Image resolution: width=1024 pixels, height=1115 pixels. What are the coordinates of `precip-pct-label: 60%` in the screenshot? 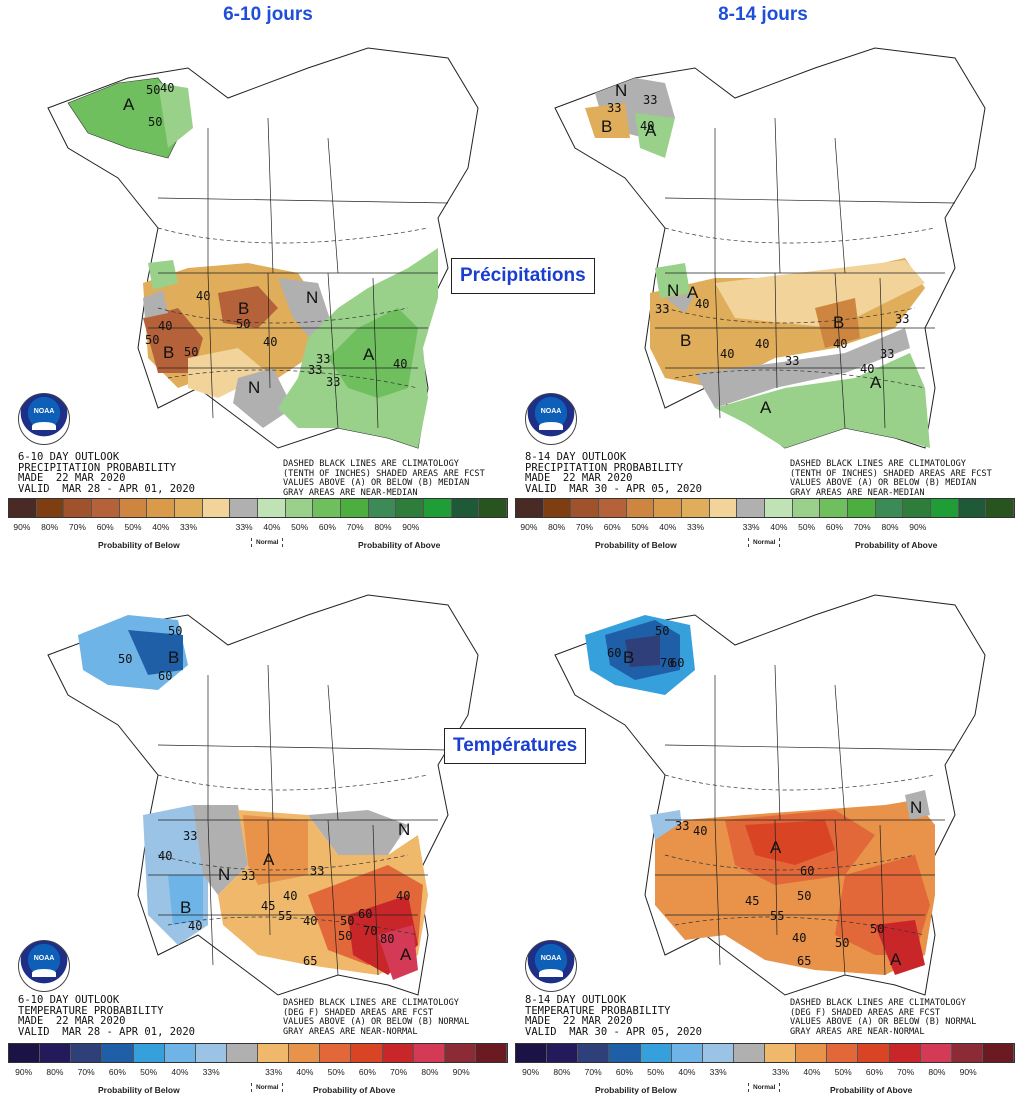 It's located at (105, 527).